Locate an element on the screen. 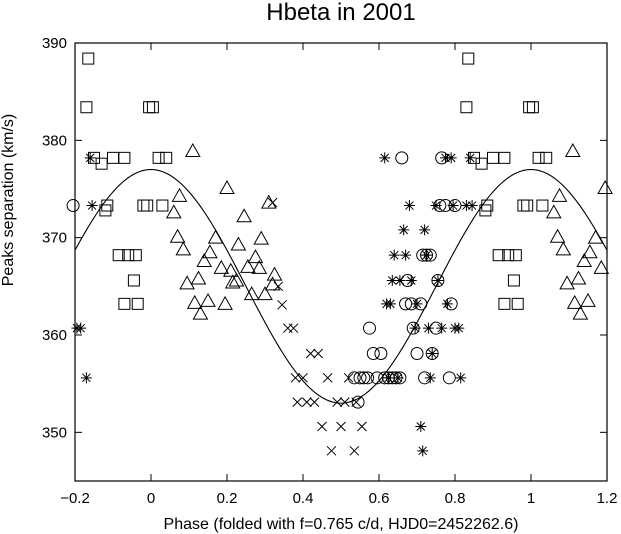 The height and width of the screenshot is (534, 621). x-tick-label: 0.2 is located at coordinates (227, 498).